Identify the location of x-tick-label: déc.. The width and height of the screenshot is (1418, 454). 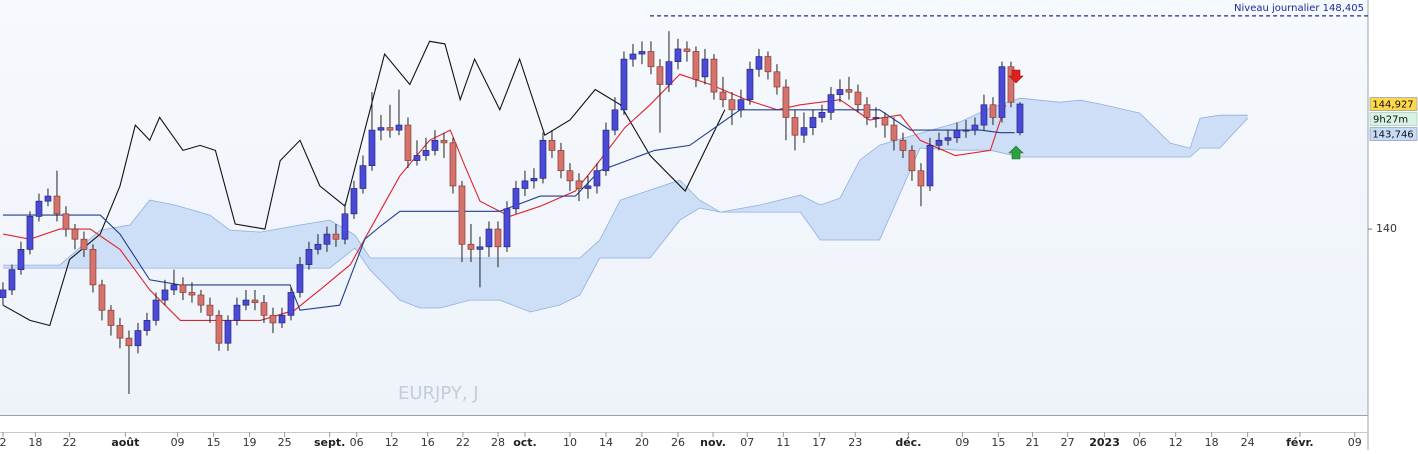
(908, 442).